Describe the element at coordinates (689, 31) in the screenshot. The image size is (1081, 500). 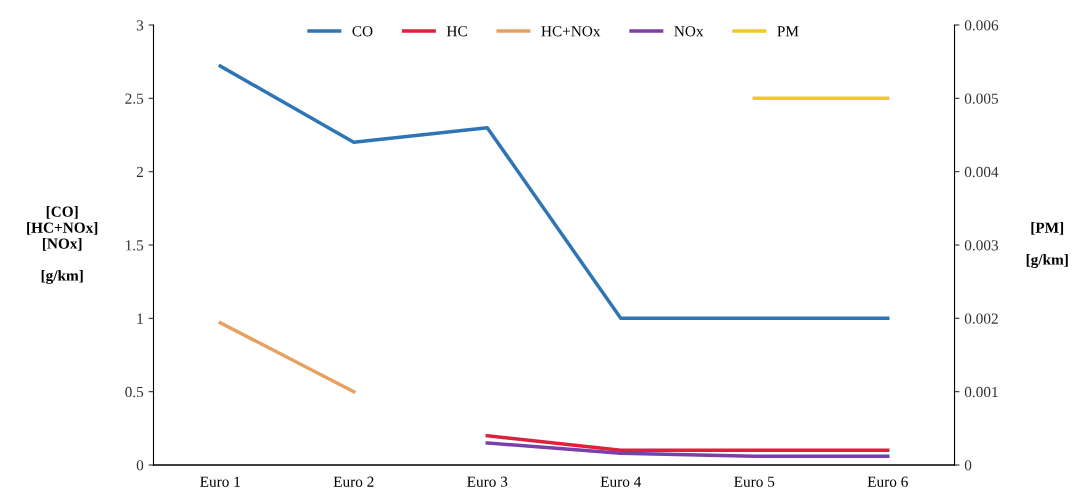
I see `legend-label: NOx` at that location.